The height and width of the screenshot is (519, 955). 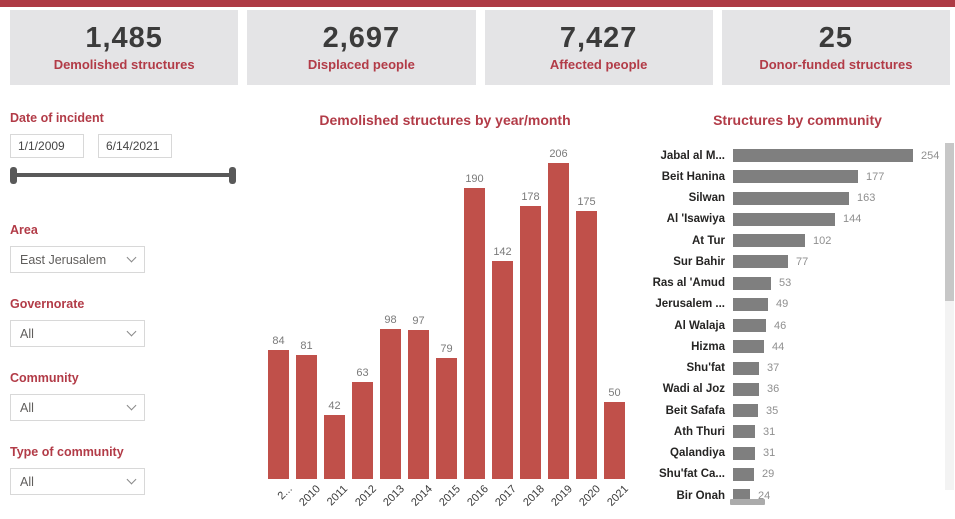 I want to click on type-of-community-dropdown: All, so click(x=77, y=481).